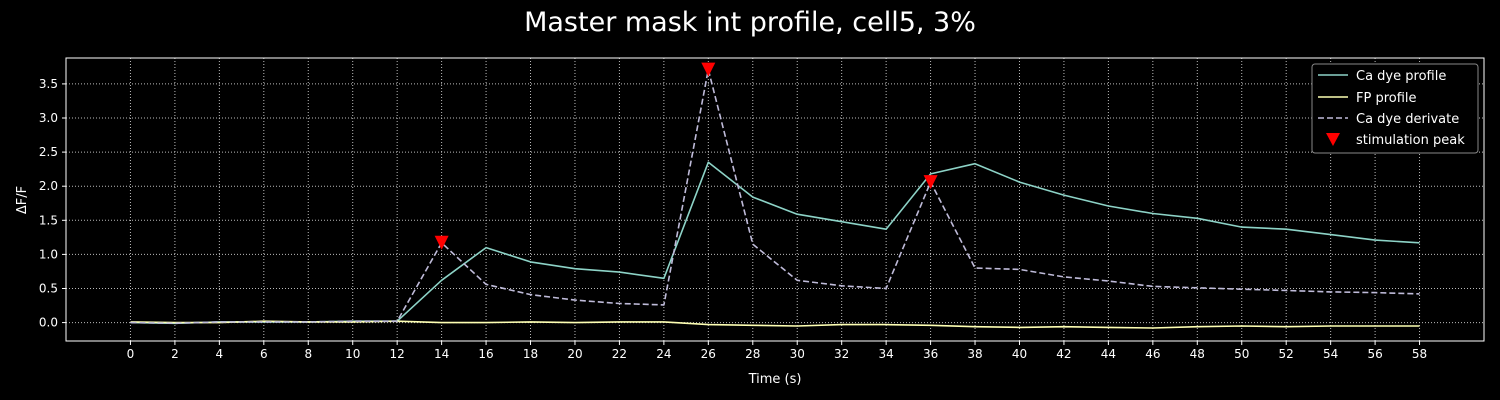 Image resolution: width=1500 pixels, height=400 pixels. What do you see at coordinates (1197, 354) in the screenshot?
I see `x-tick-label: 48` at bounding box center [1197, 354].